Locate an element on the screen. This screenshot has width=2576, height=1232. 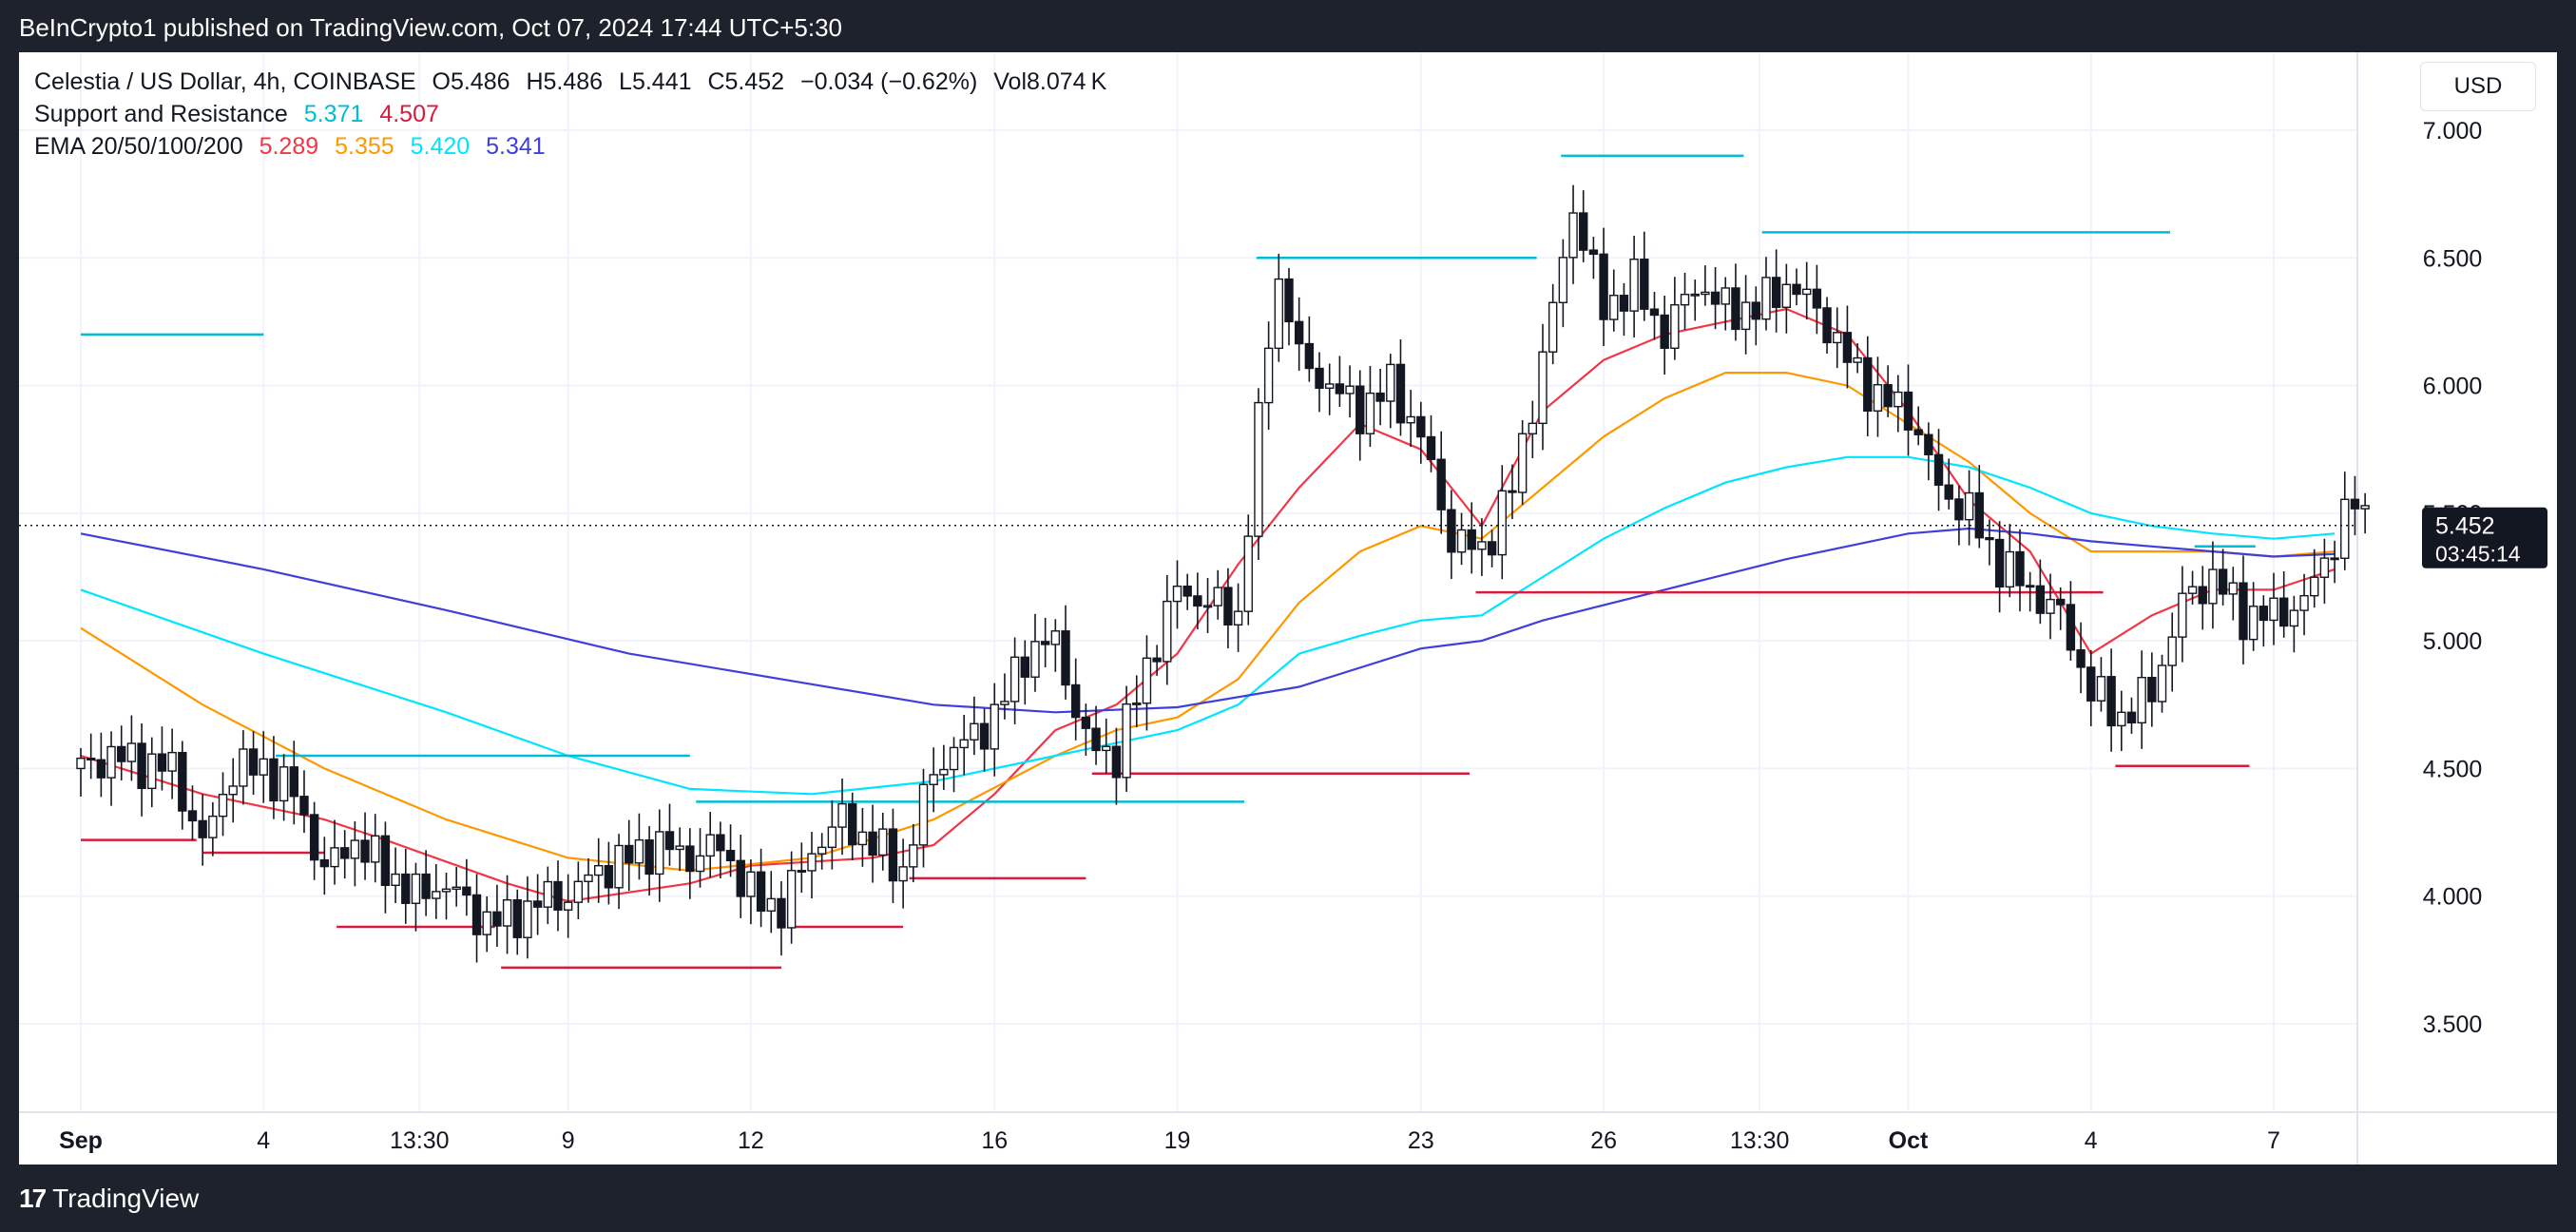
tradingview-logo: 17 TradingView is located at coordinates (109, 1199).